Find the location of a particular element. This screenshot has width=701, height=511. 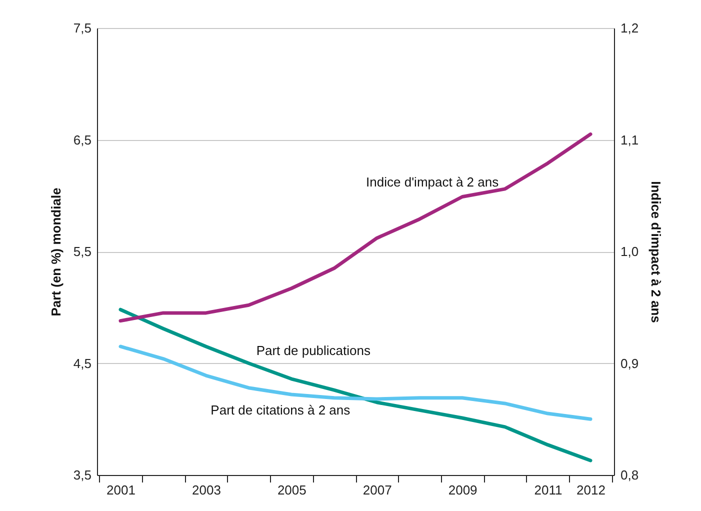

x-tick-label: 2005 is located at coordinates (291, 490).